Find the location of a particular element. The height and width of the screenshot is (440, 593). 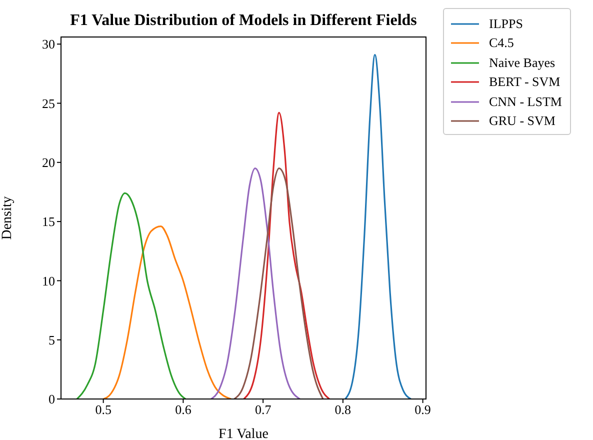

legend-label: Naive Bayes is located at coordinates (522, 62).